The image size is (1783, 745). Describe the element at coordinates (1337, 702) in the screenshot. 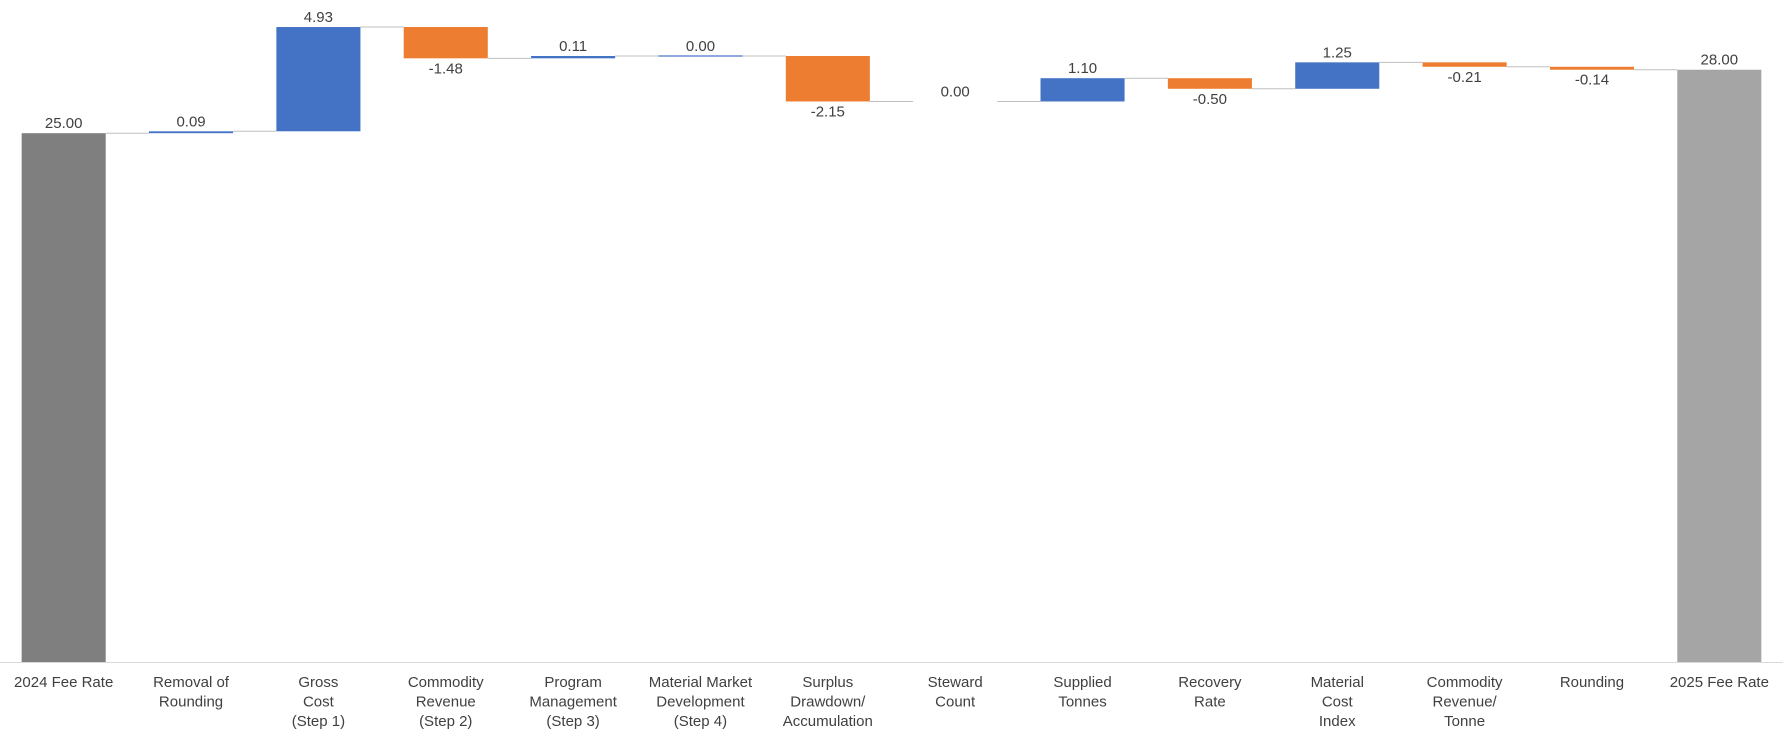

I see `category-label-material-cost-index: Material Cost Index` at that location.